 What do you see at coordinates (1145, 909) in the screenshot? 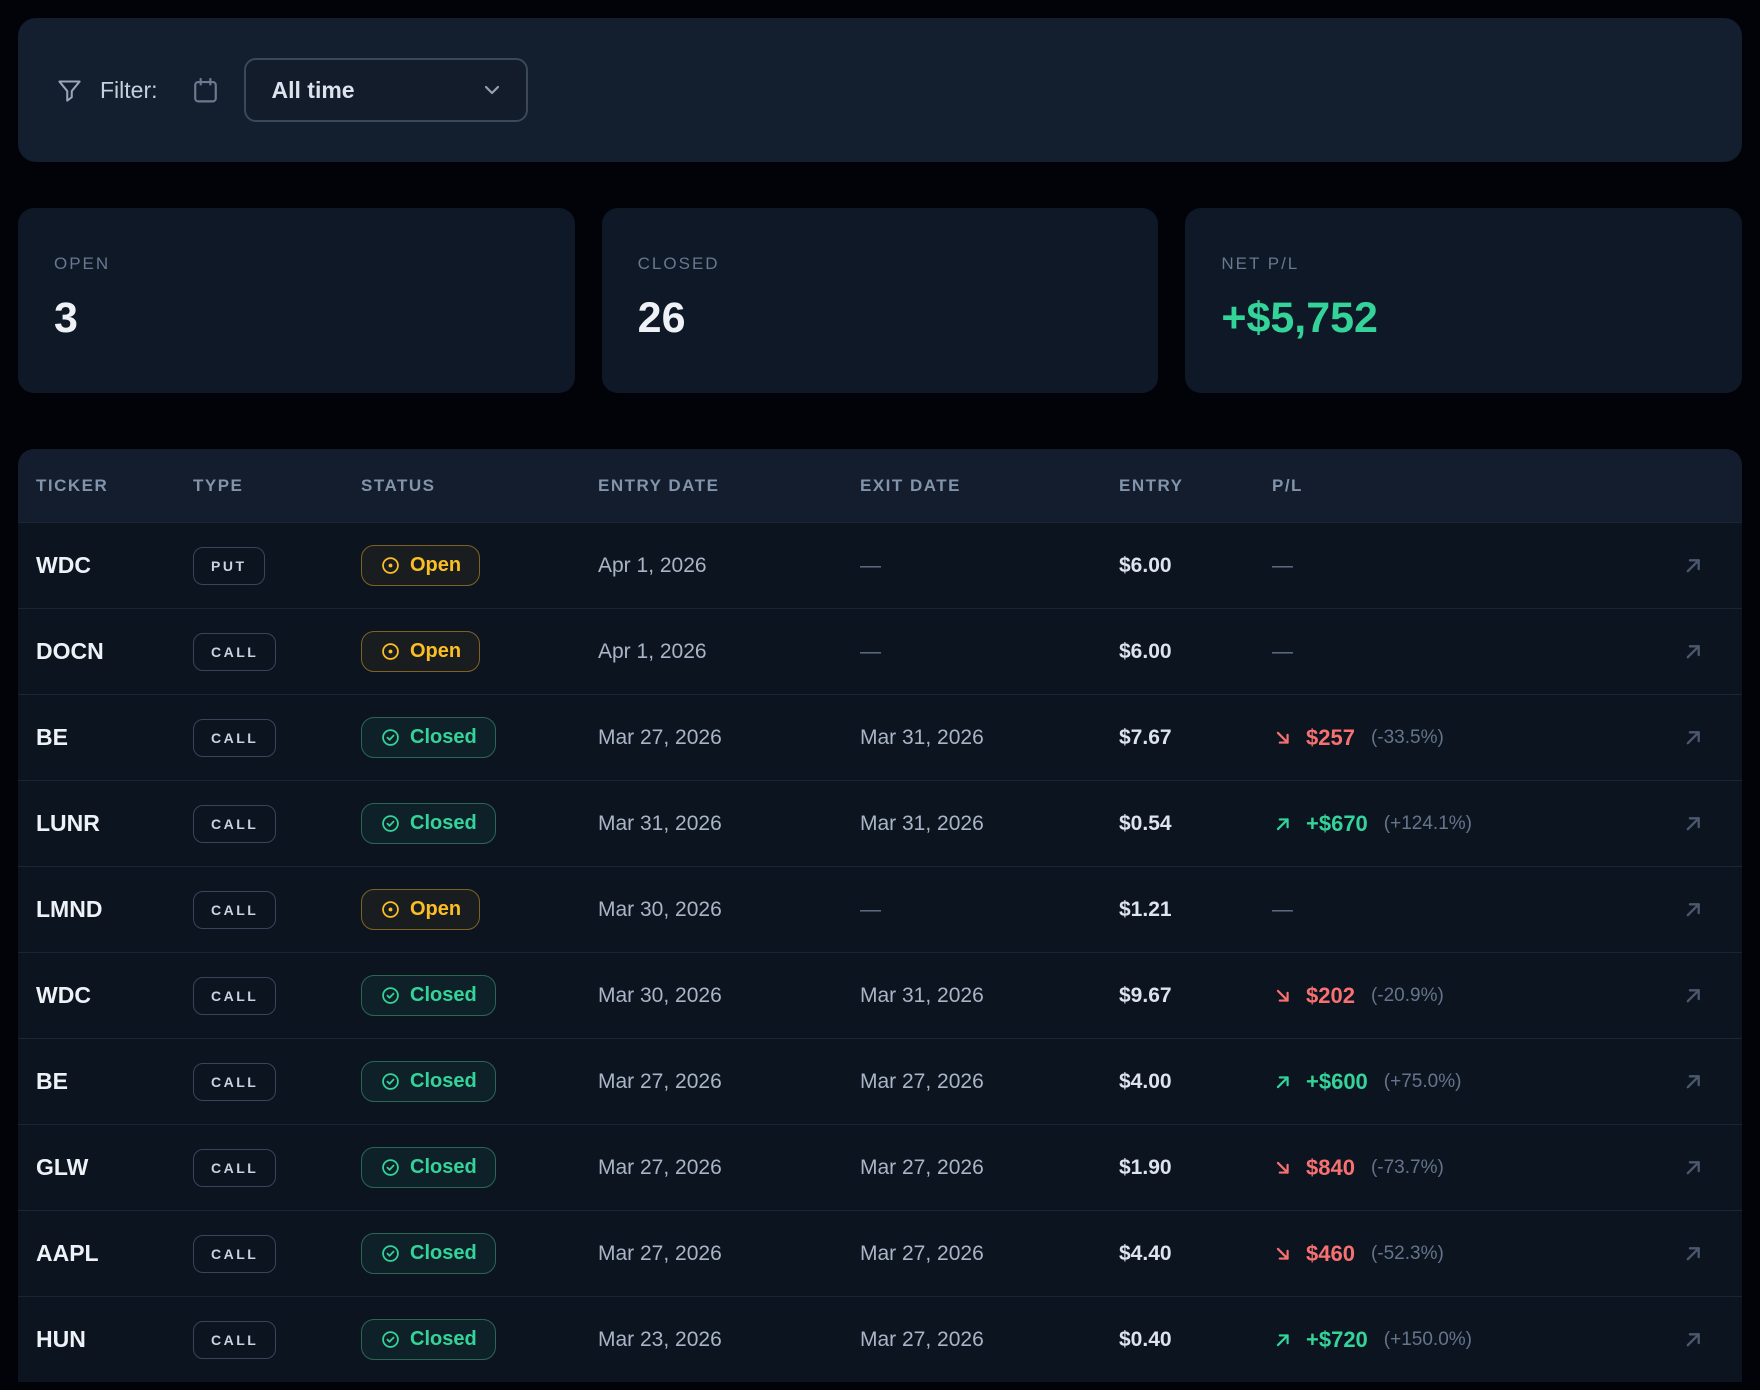
I see `entry-price: $1.21` at bounding box center [1145, 909].